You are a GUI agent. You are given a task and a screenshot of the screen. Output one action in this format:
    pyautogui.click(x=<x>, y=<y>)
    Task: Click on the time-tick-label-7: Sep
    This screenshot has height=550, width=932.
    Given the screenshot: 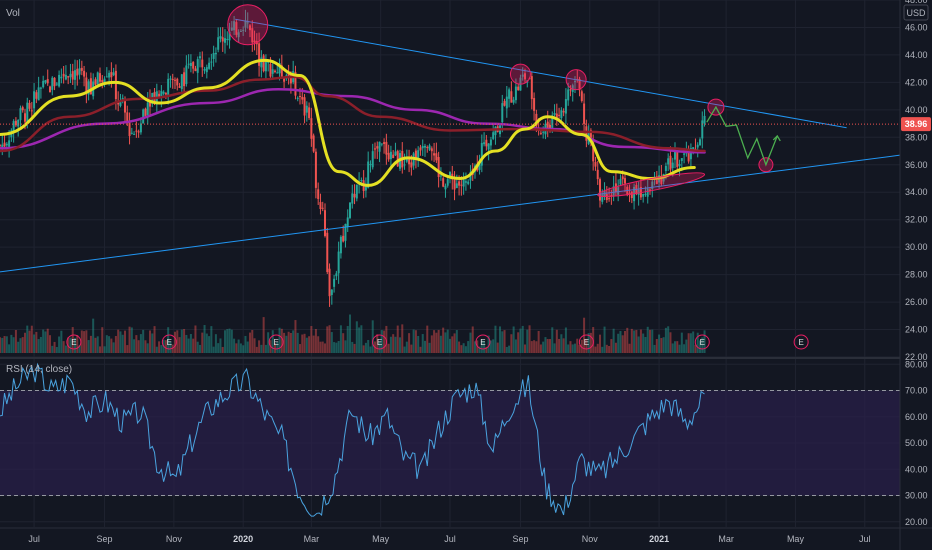 What is the action you would take?
    pyautogui.click(x=520, y=539)
    